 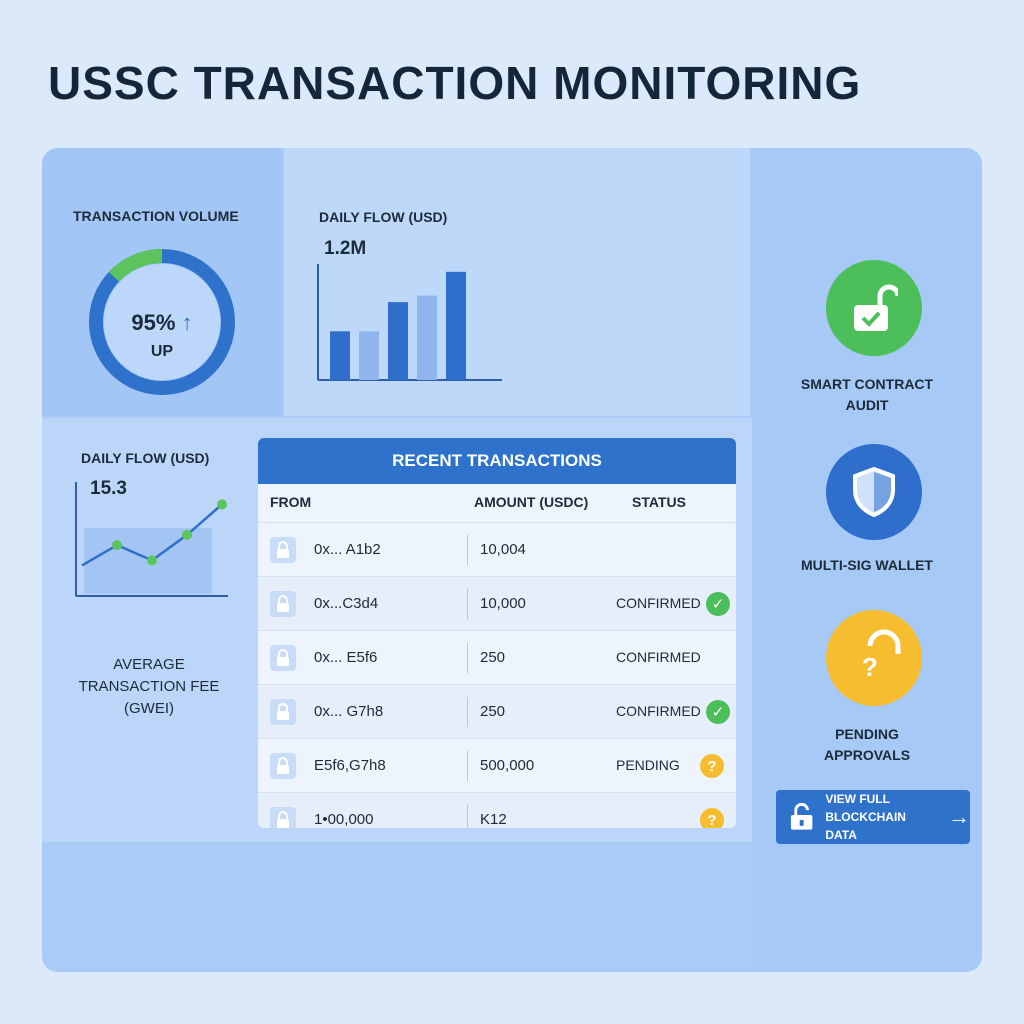 I want to click on table-row: 0x...C3d4 10,000 CONFIRMED ✓, so click(x=497, y=603).